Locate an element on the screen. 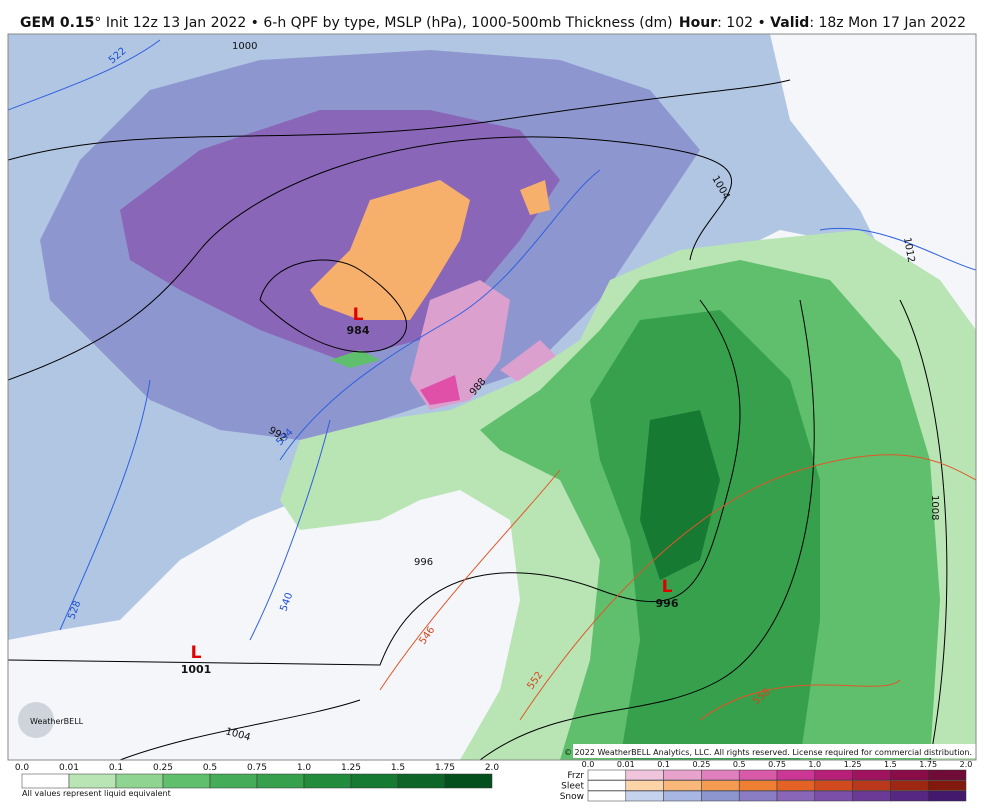 The image size is (984, 808). isobar-label: 1012 is located at coordinates (908, 250).